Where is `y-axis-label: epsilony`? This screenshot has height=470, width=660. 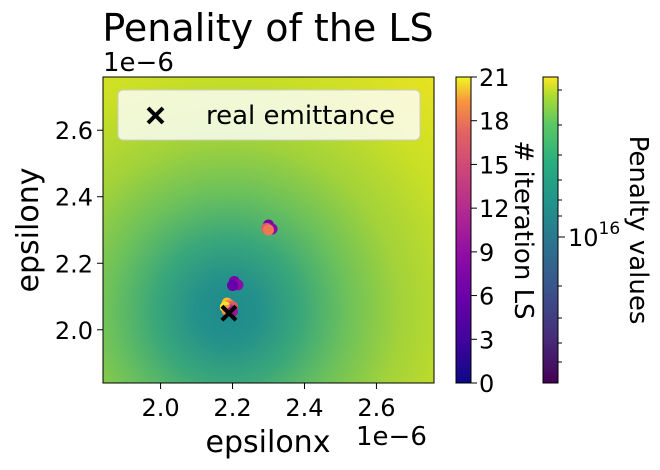
y-axis-label: epsilony is located at coordinates (28, 230).